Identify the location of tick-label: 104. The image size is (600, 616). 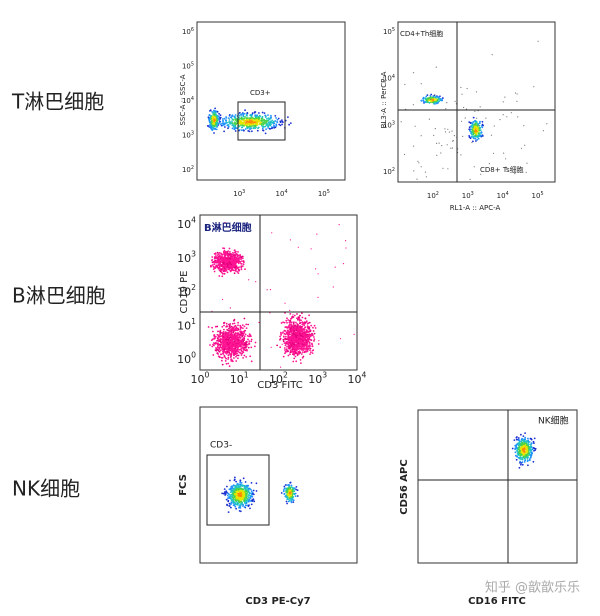
(186, 223).